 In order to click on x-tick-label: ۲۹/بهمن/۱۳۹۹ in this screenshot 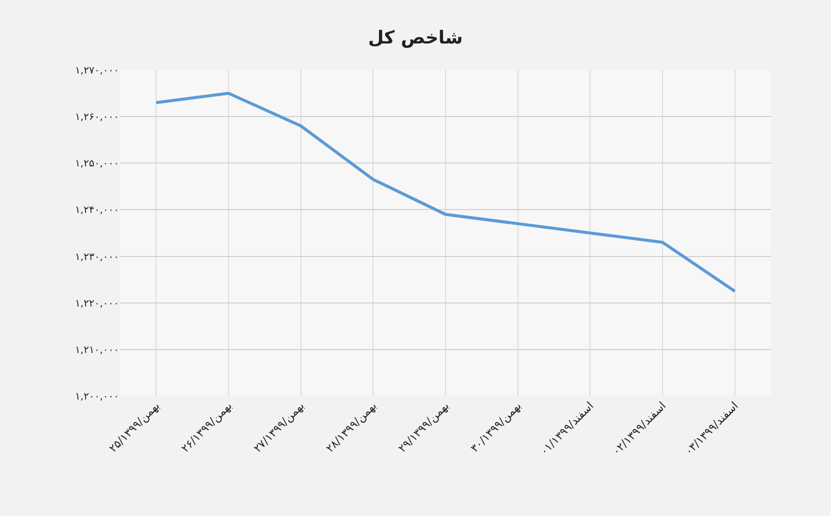, I will do `click(424, 427)`.